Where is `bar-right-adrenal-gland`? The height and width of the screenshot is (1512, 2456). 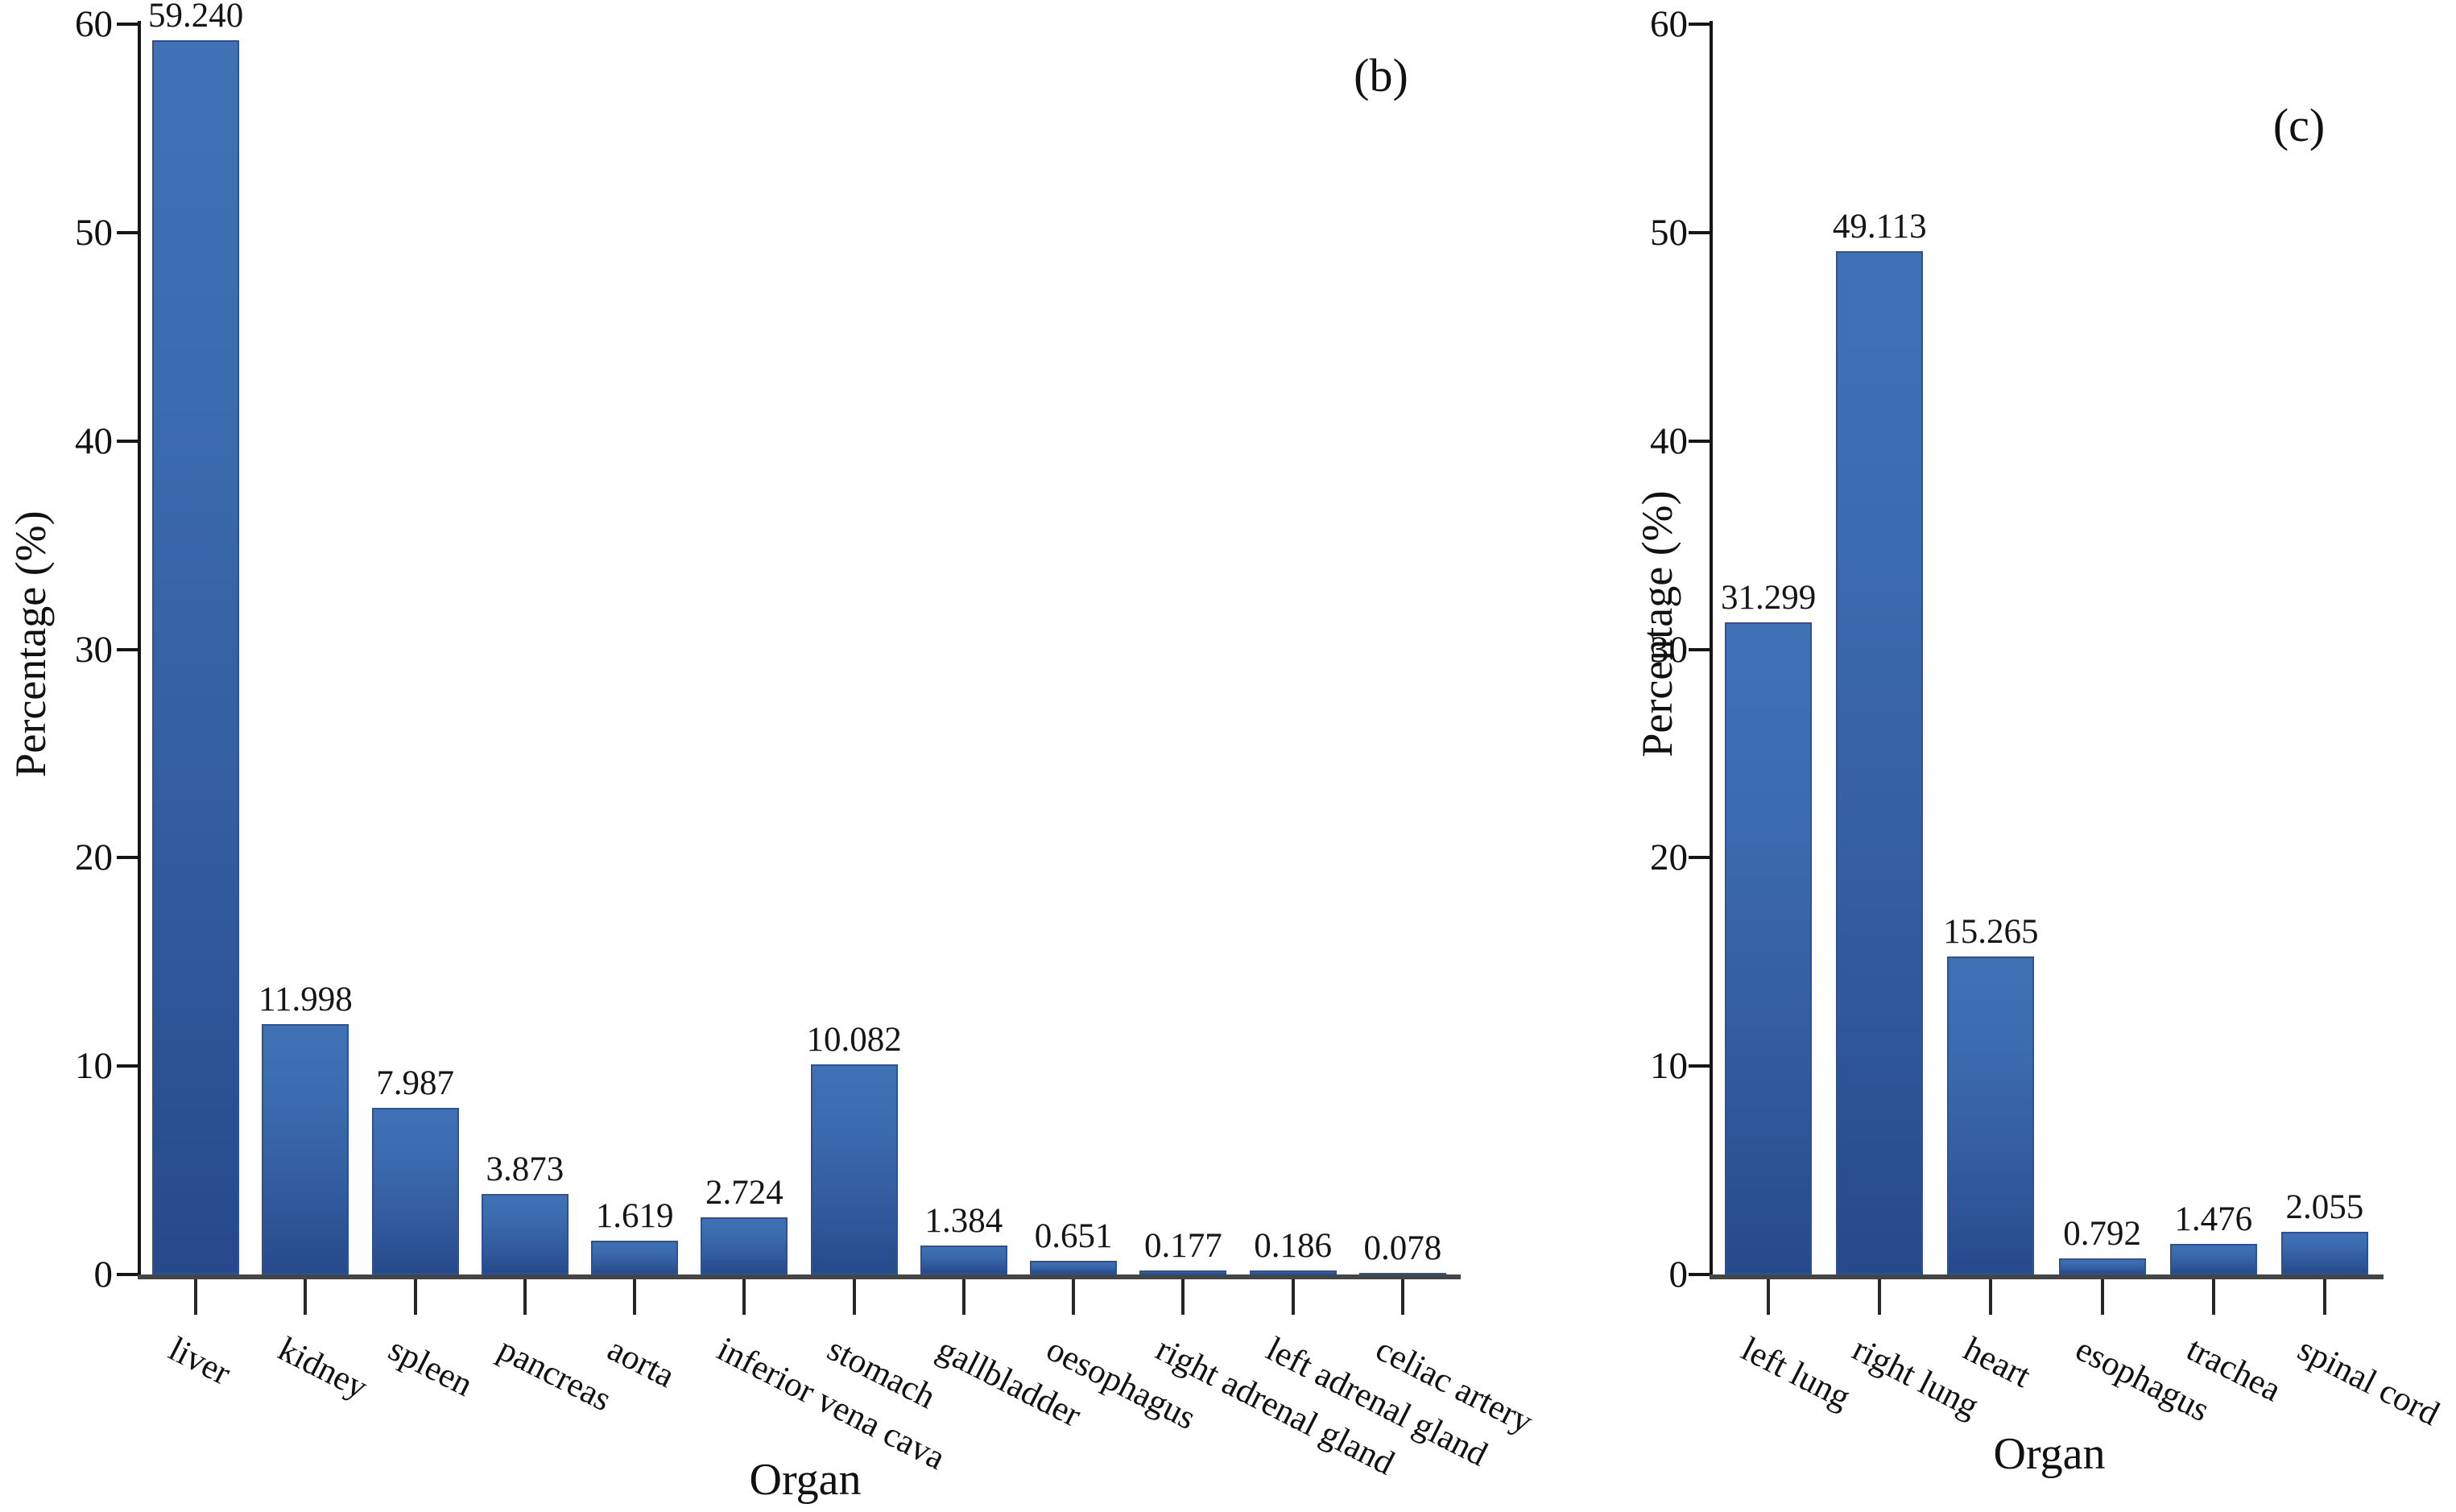
bar-right-adrenal-gland is located at coordinates (1183, 1272).